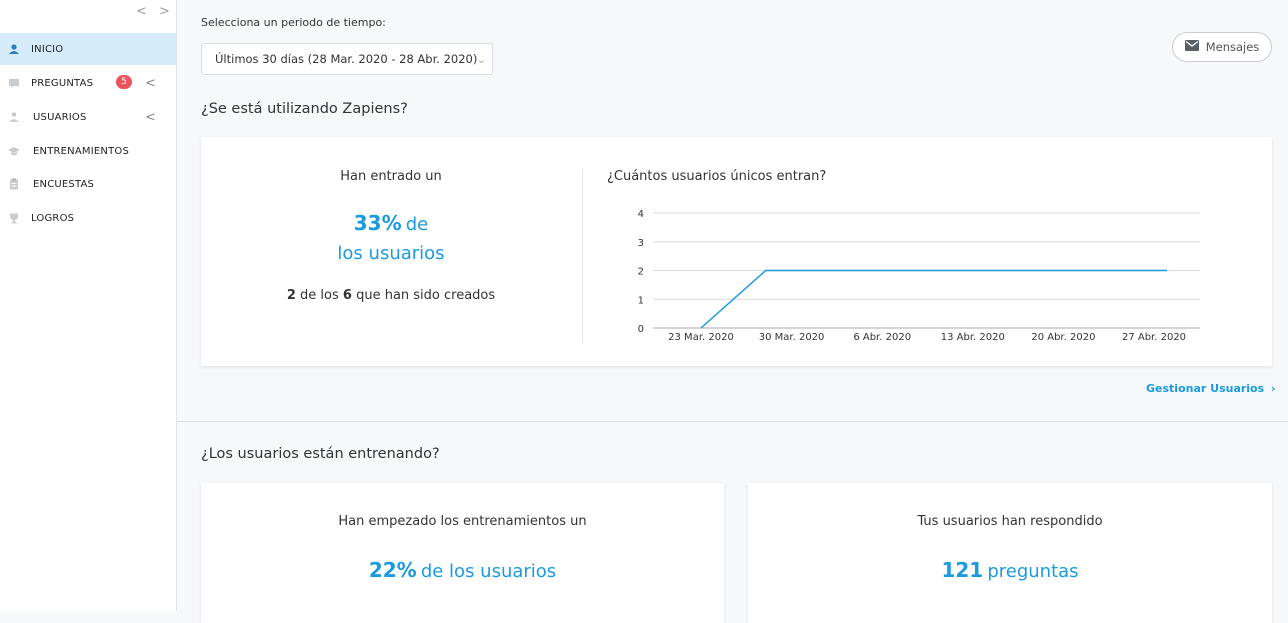  Describe the element at coordinates (1273, 388) in the screenshot. I see `chevron-right-icon: ›` at that location.